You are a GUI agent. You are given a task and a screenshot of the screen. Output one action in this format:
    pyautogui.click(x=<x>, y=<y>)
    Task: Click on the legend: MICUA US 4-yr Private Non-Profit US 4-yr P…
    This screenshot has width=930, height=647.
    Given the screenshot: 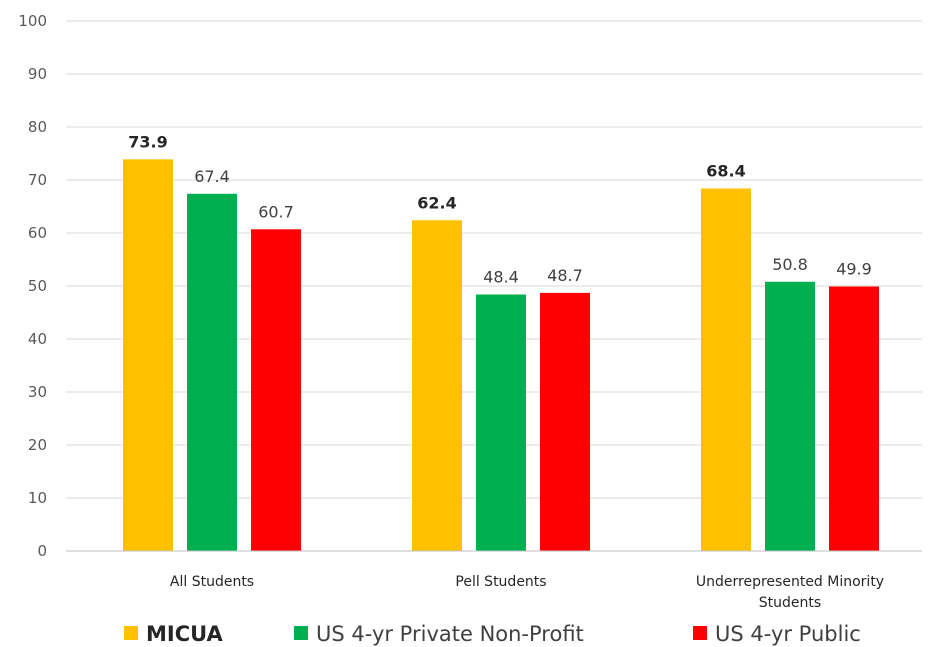 What is the action you would take?
    pyautogui.click(x=492, y=634)
    